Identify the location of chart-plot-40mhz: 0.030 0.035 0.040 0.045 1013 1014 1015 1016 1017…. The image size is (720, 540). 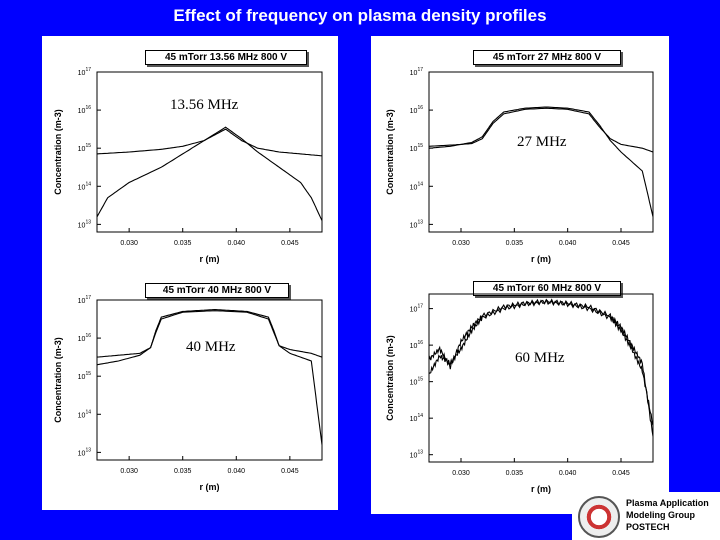
(188, 393).